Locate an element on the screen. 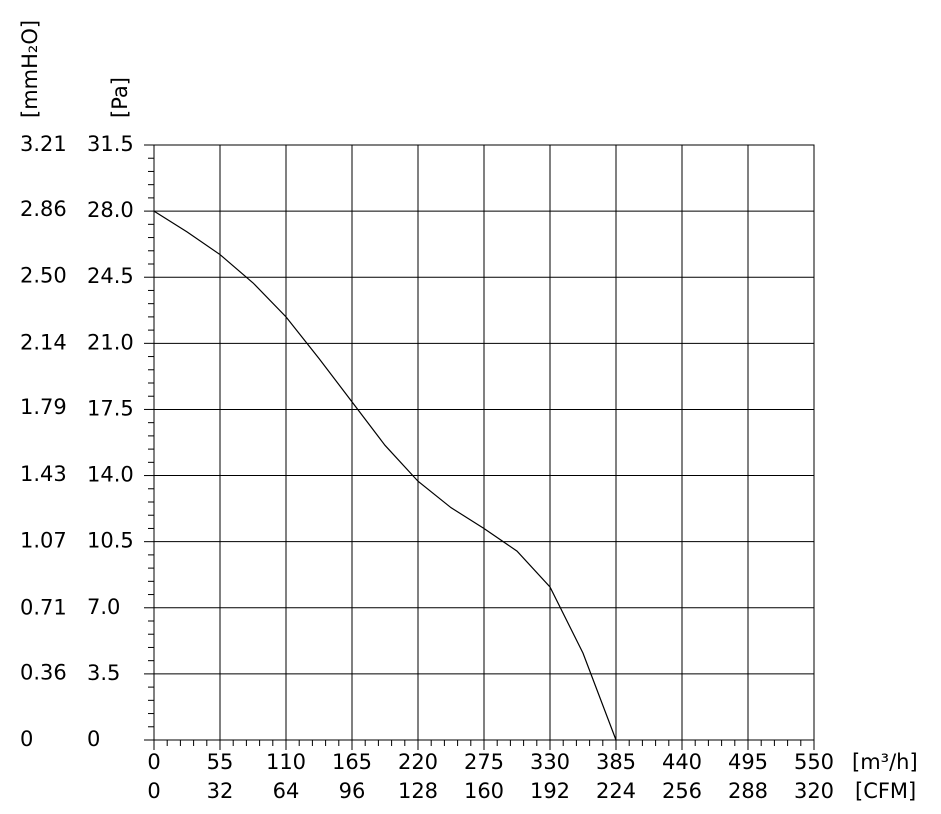 The width and height of the screenshot is (941, 814). y-tick-label: 14.0 is located at coordinates (110, 475).